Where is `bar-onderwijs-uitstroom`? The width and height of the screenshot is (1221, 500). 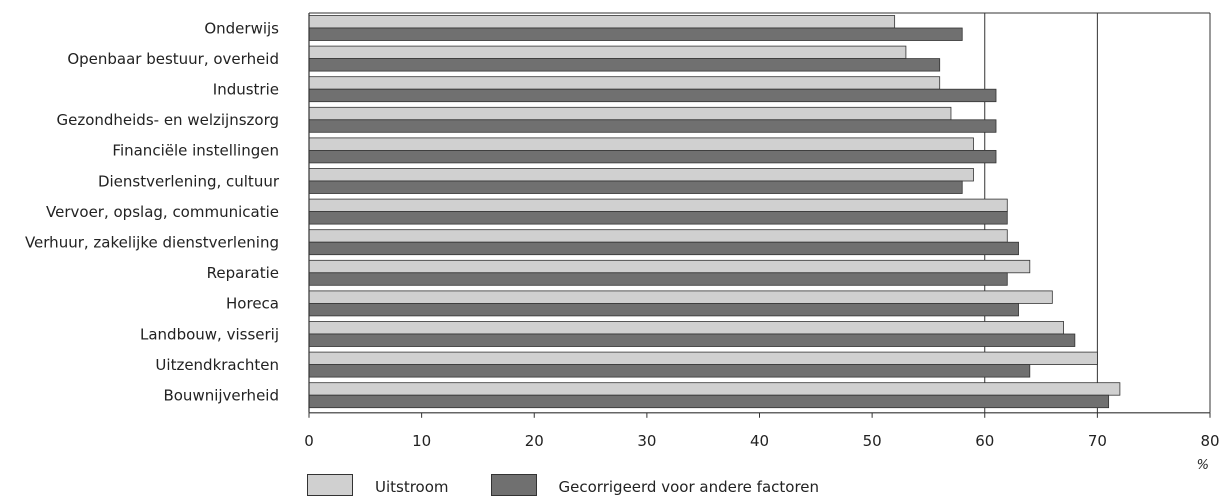 bar-onderwijs-uitstroom is located at coordinates (602, 22).